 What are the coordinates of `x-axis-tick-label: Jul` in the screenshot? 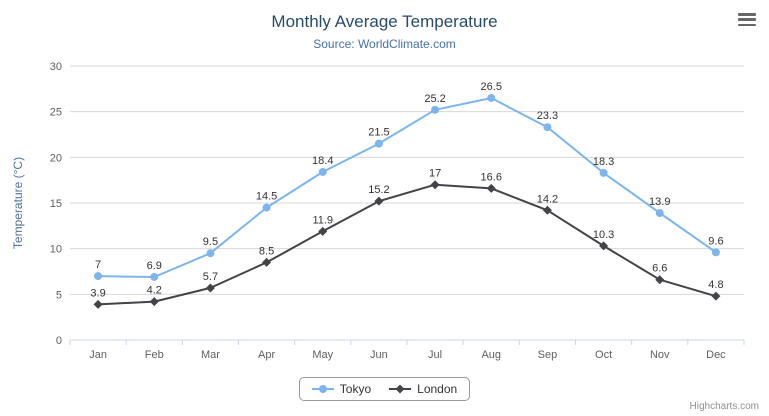 It's located at (435, 355).